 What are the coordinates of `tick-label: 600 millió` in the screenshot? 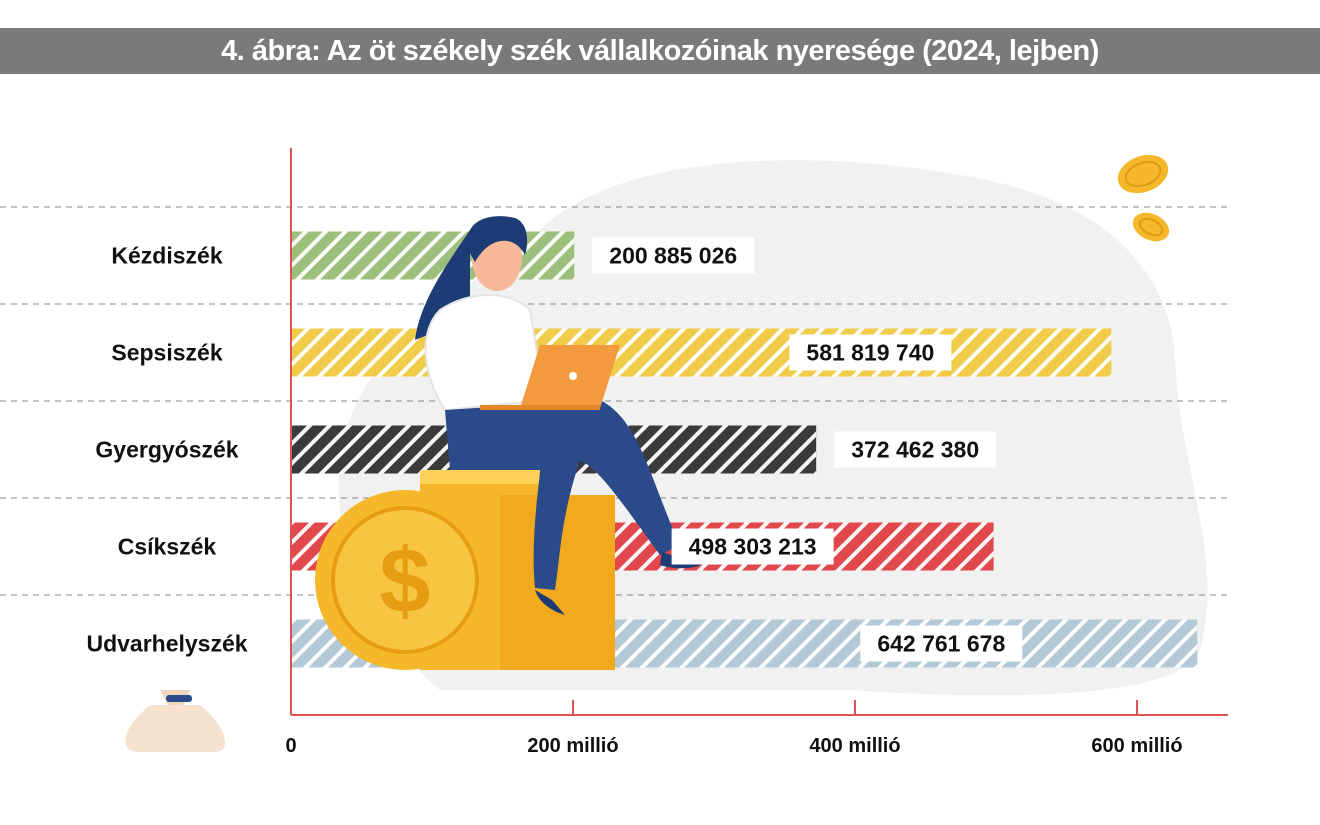 It's located at (1136, 746).